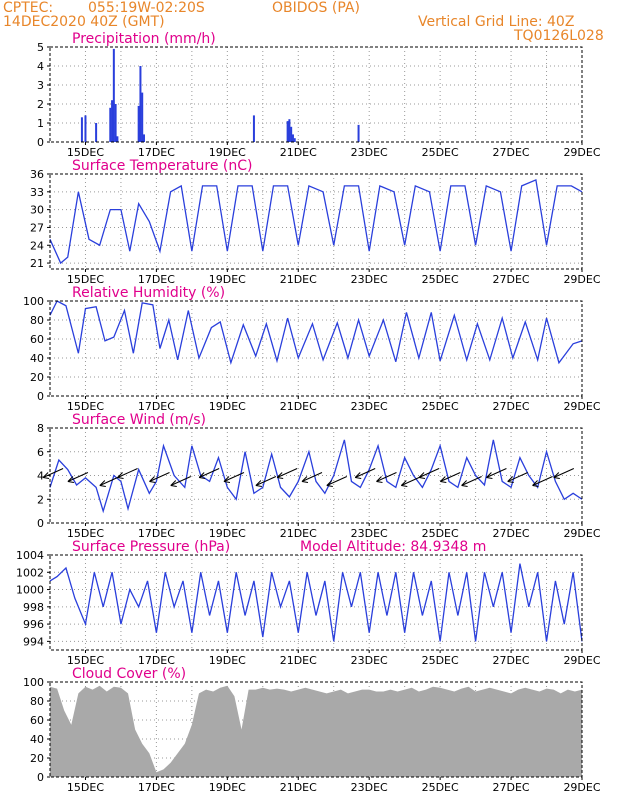  Describe the element at coordinates (37, 701) in the screenshot. I see `y-tick-label: 80` at that location.